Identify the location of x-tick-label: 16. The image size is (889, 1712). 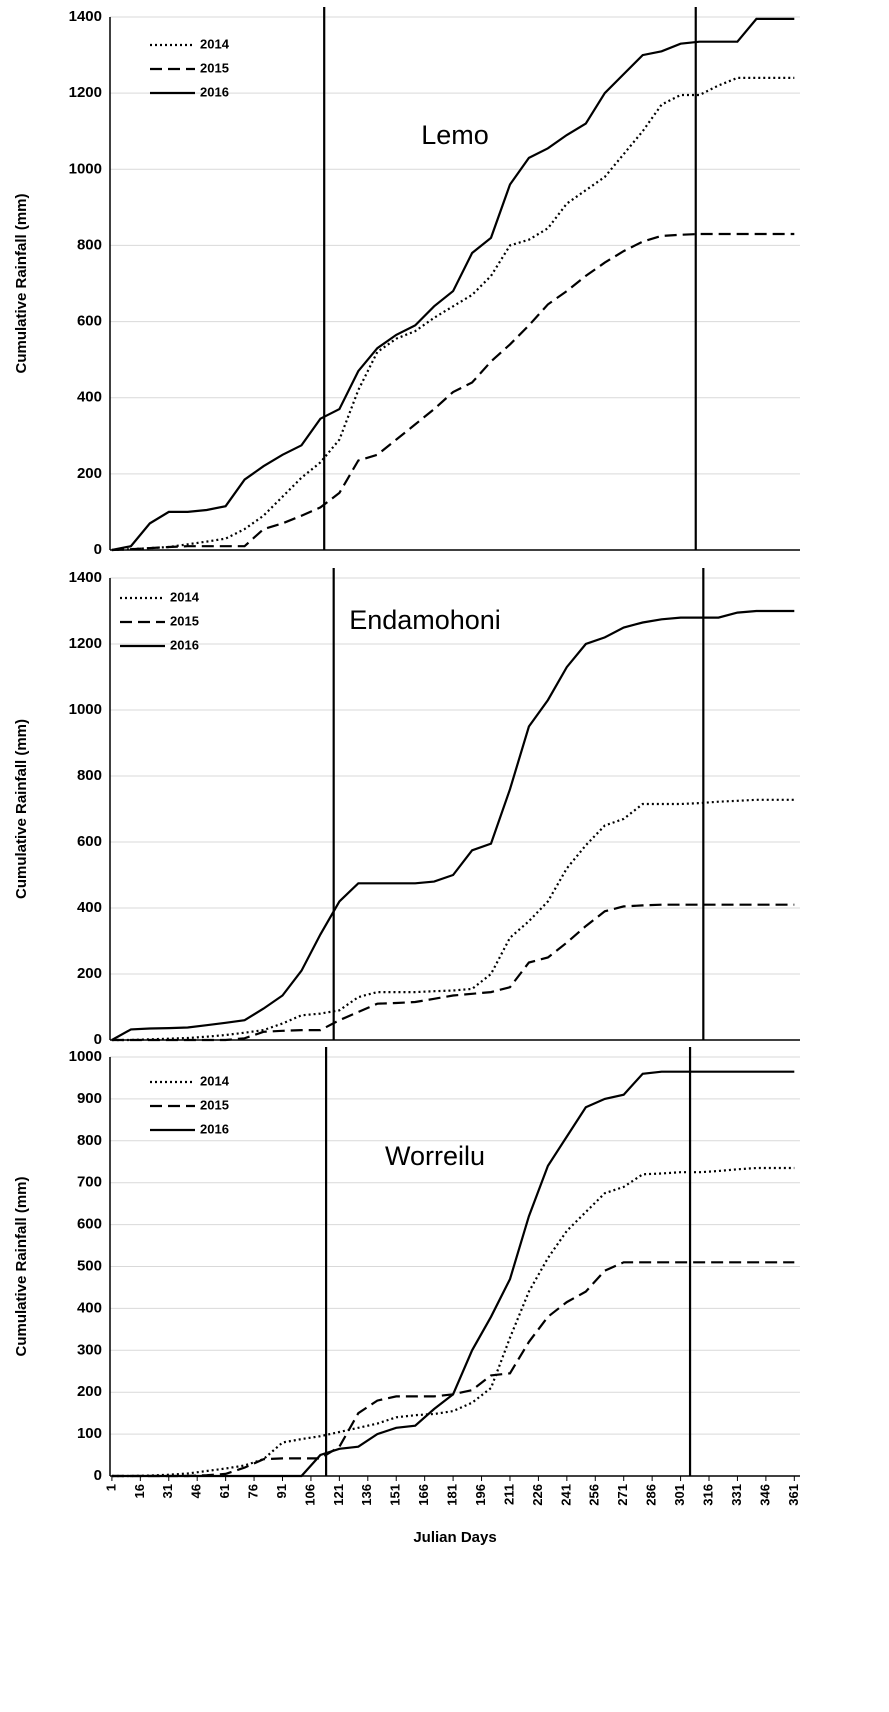
(139, 1491).